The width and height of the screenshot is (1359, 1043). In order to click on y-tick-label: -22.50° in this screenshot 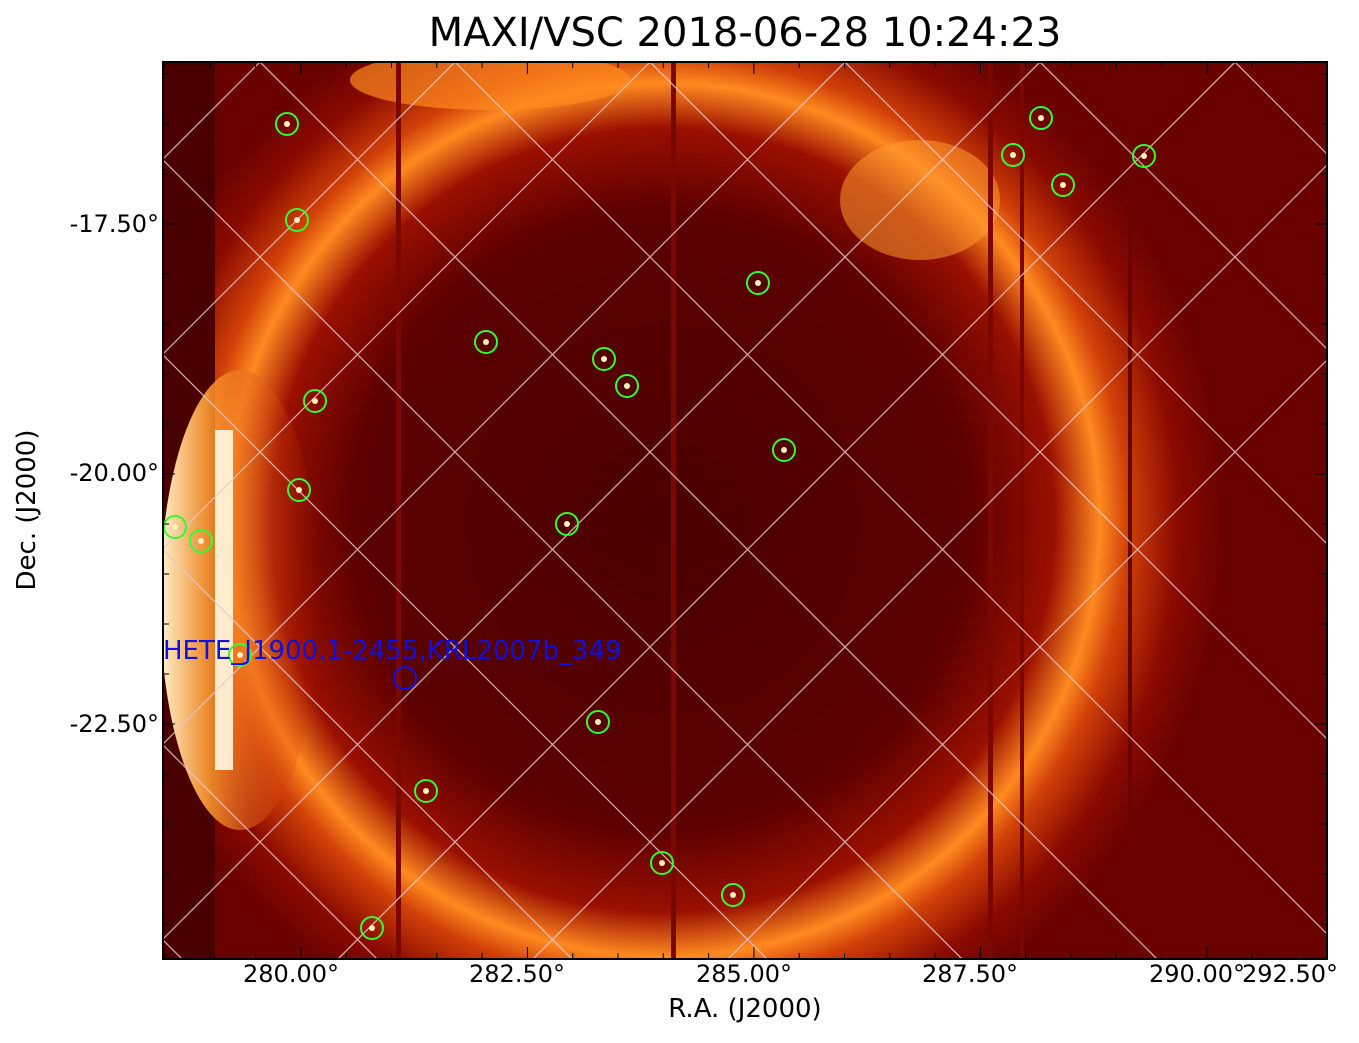, I will do `click(114, 724)`.